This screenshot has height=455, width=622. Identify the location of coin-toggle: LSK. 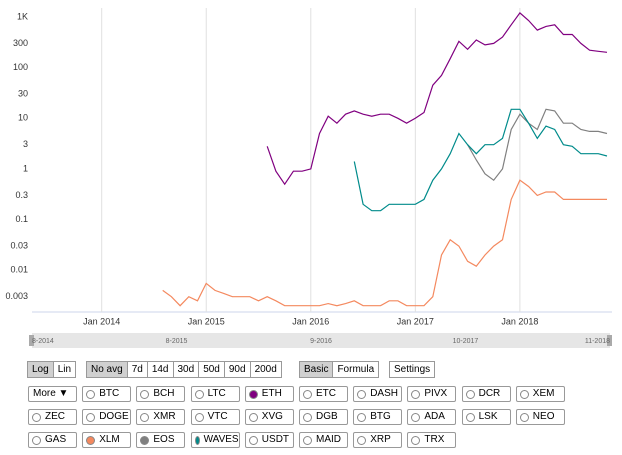
(486, 417).